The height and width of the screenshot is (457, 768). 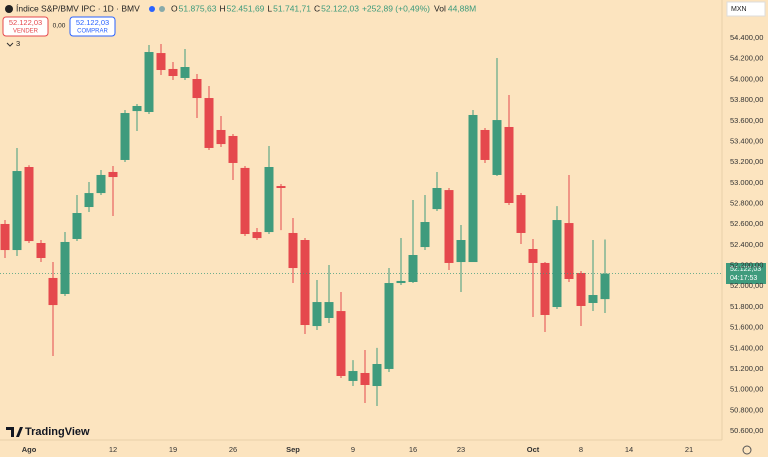 What do you see at coordinates (746, 78) in the screenshot?
I see `y-tick-label: 54.000,00` at bounding box center [746, 78].